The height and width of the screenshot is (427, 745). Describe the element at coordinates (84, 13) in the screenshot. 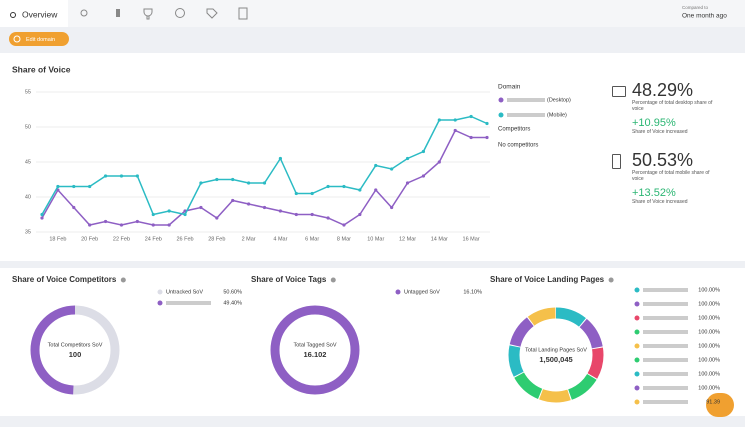

I see `search-icon` at that location.